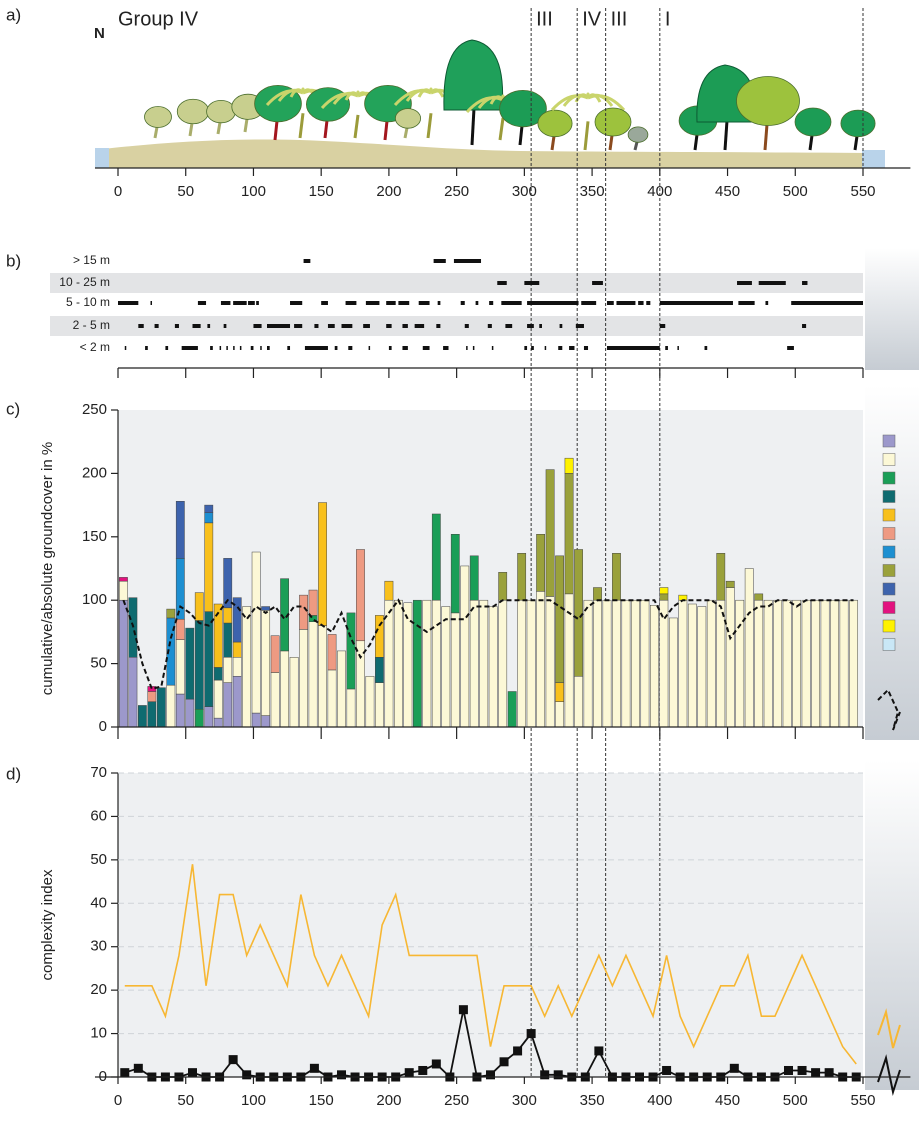  I want to click on y-tick-label: 200, so click(94, 472).